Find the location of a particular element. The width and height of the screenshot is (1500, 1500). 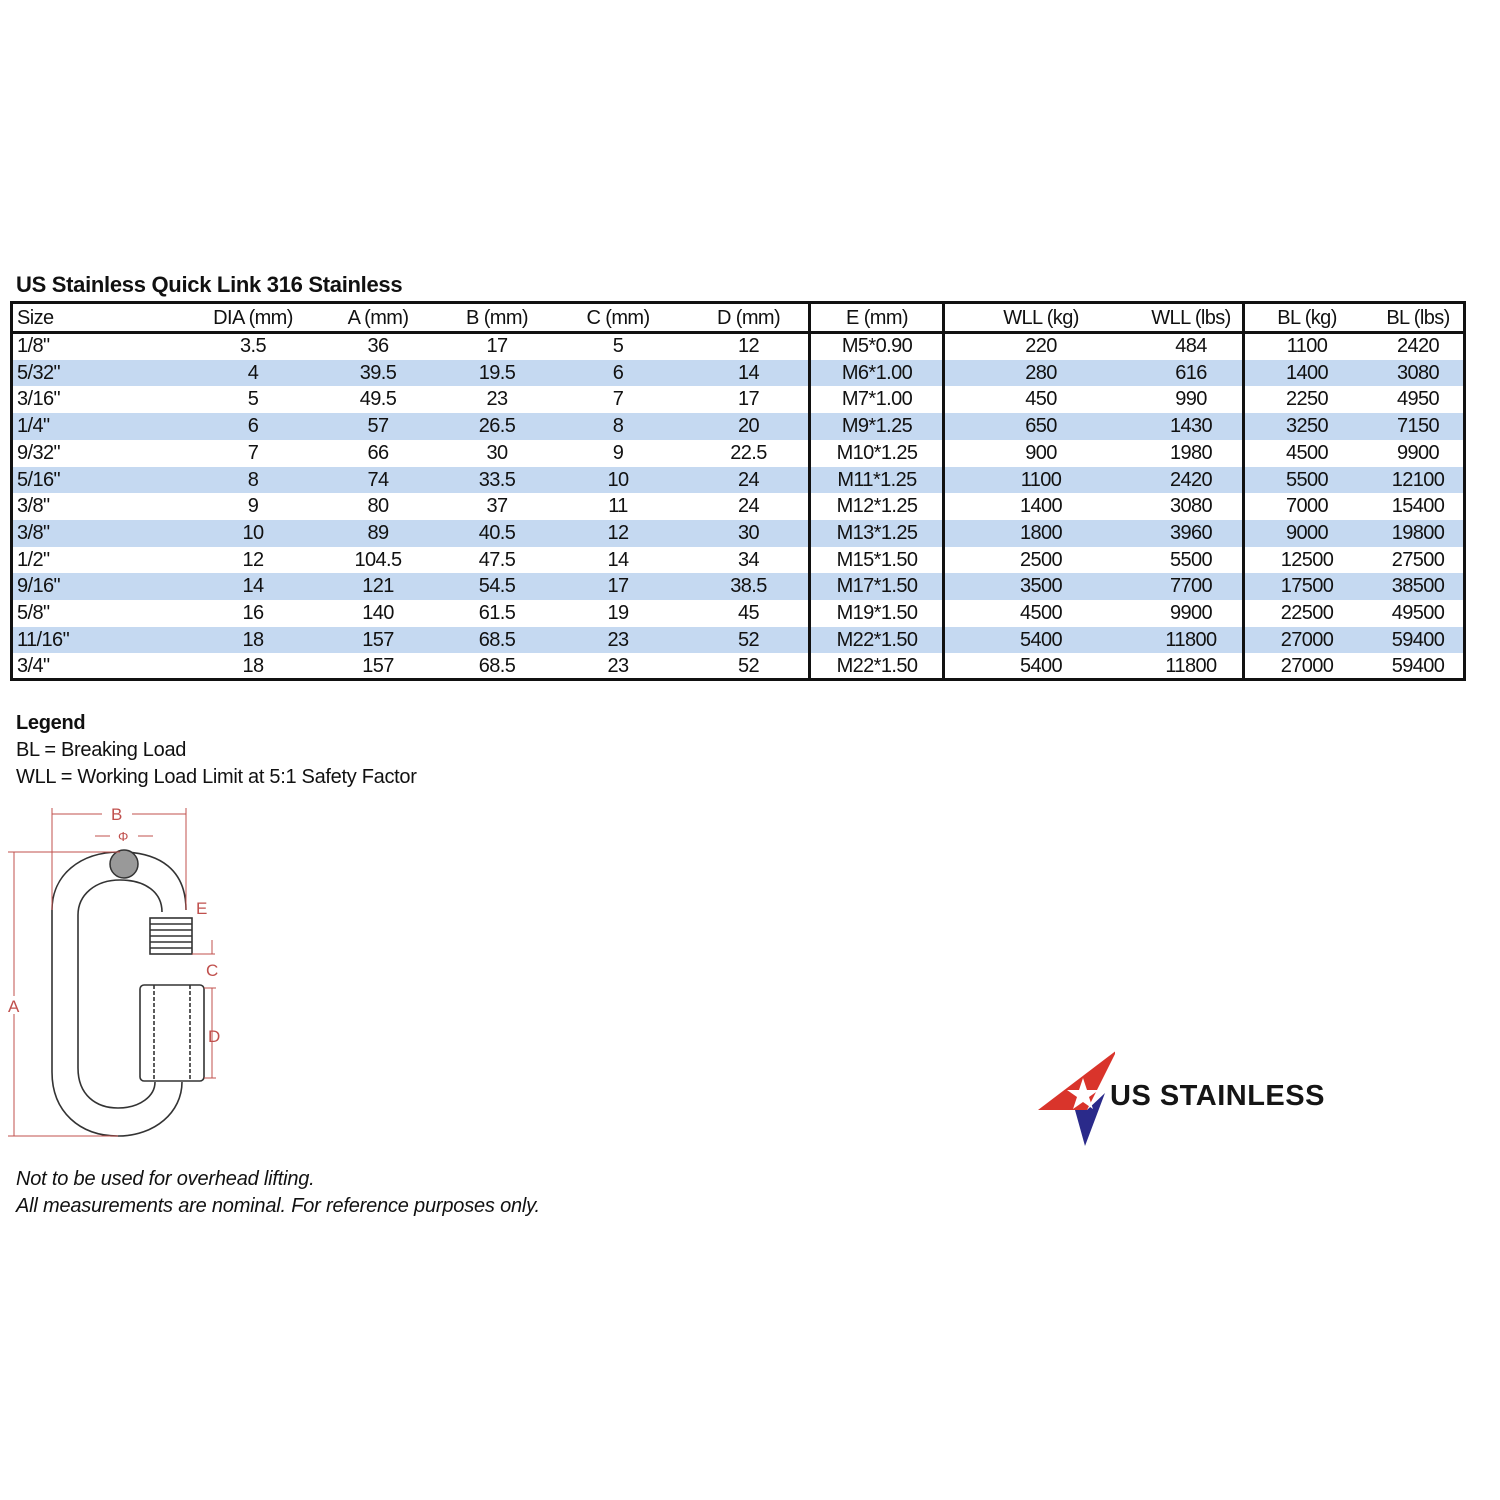

cell-size: 3/16" is located at coordinates (39, 399).